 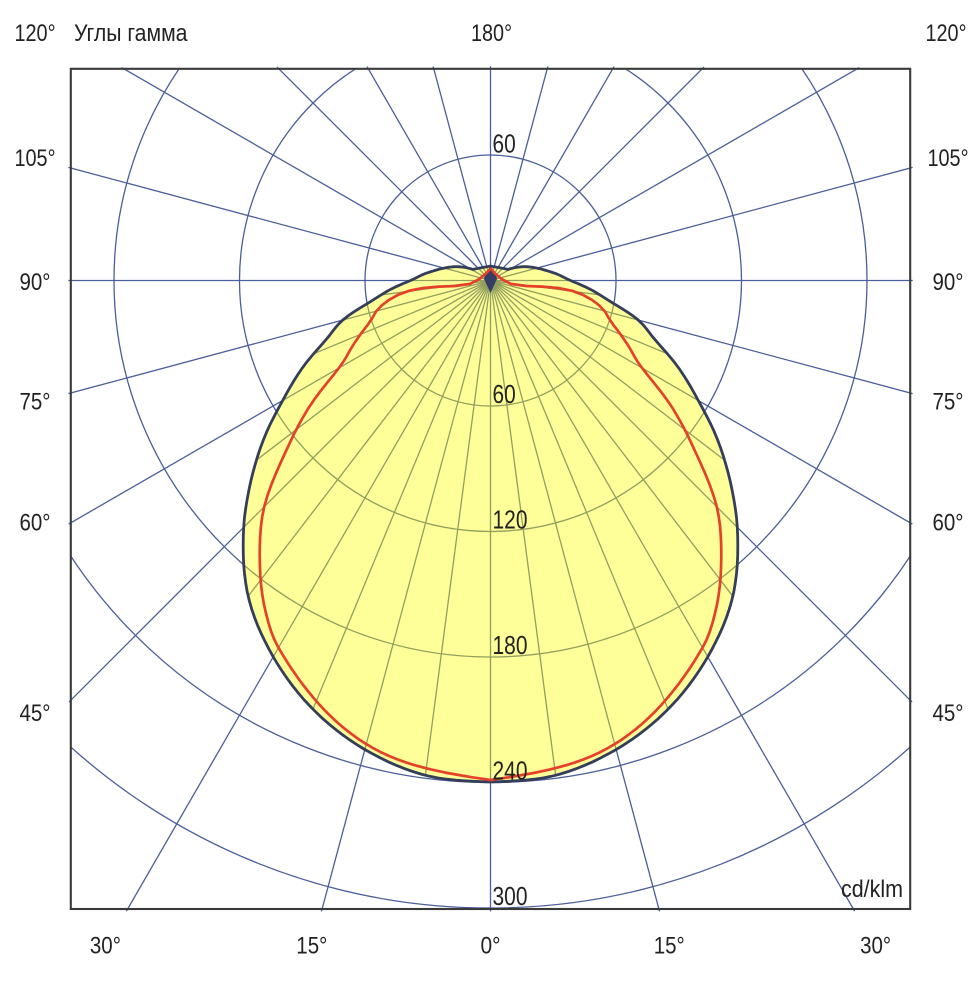 What do you see at coordinates (491, 946) in the screenshot?
I see `svg-text: 0°` at bounding box center [491, 946].